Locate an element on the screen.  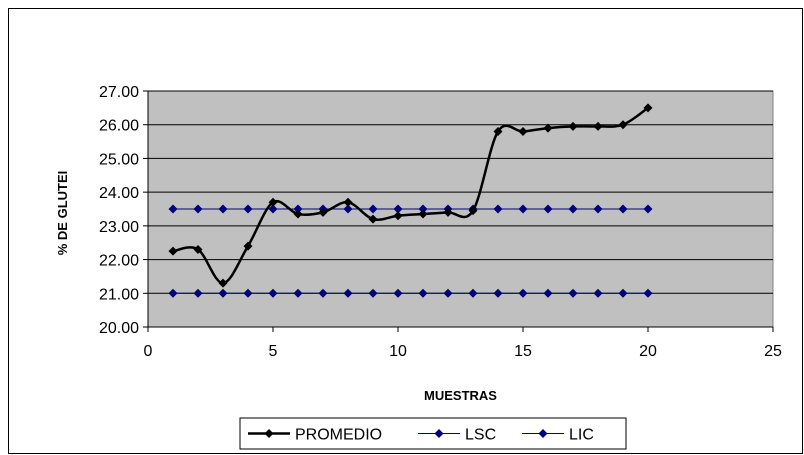
legend-label: LIC is located at coordinates (581, 435).